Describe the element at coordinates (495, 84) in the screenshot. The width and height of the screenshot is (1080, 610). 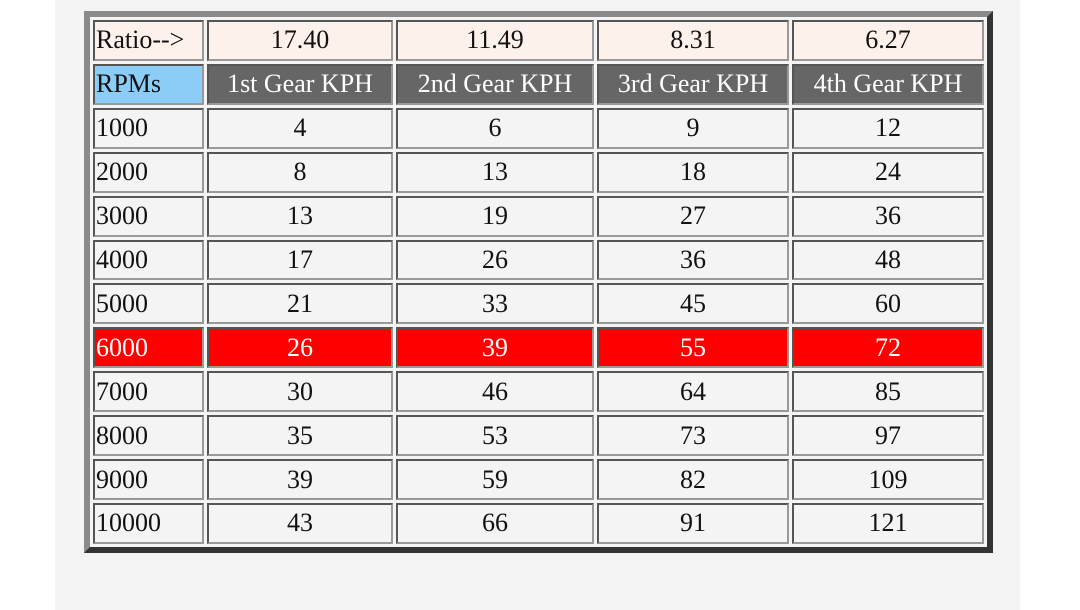
I see `gear-header: 2nd Gear KPH` at that location.